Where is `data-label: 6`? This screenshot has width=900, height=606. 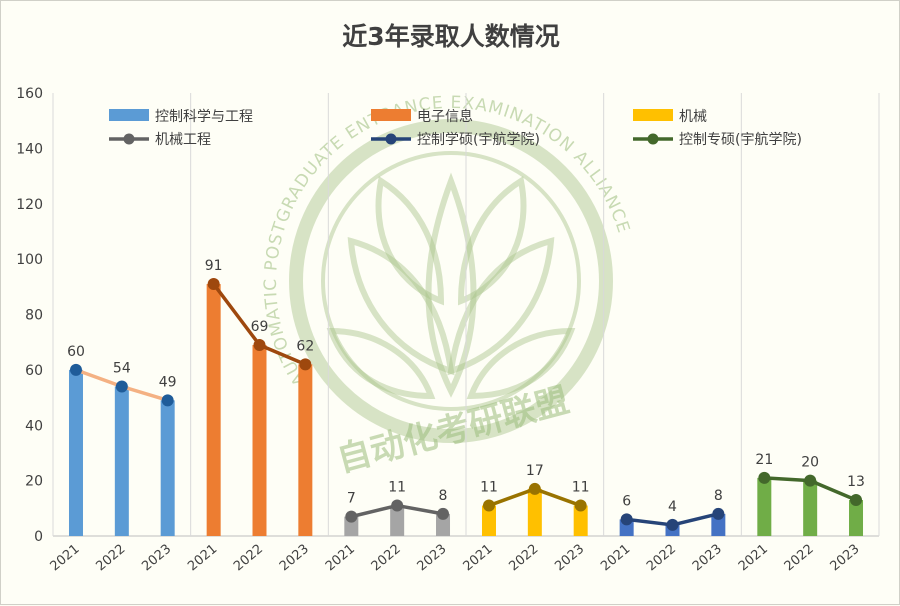 data-label: 6 is located at coordinates (626, 501).